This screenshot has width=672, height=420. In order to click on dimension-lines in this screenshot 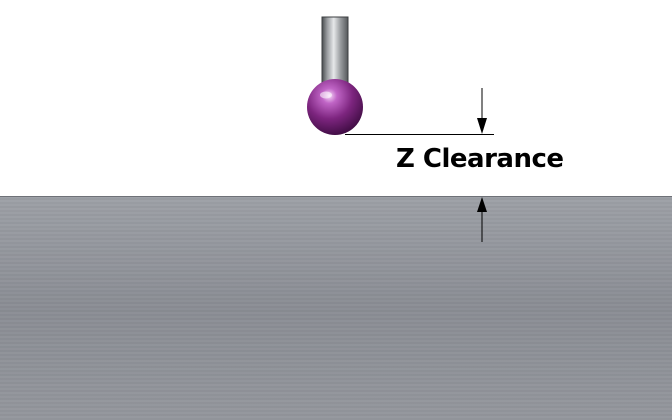, I will do `click(419, 165)`.